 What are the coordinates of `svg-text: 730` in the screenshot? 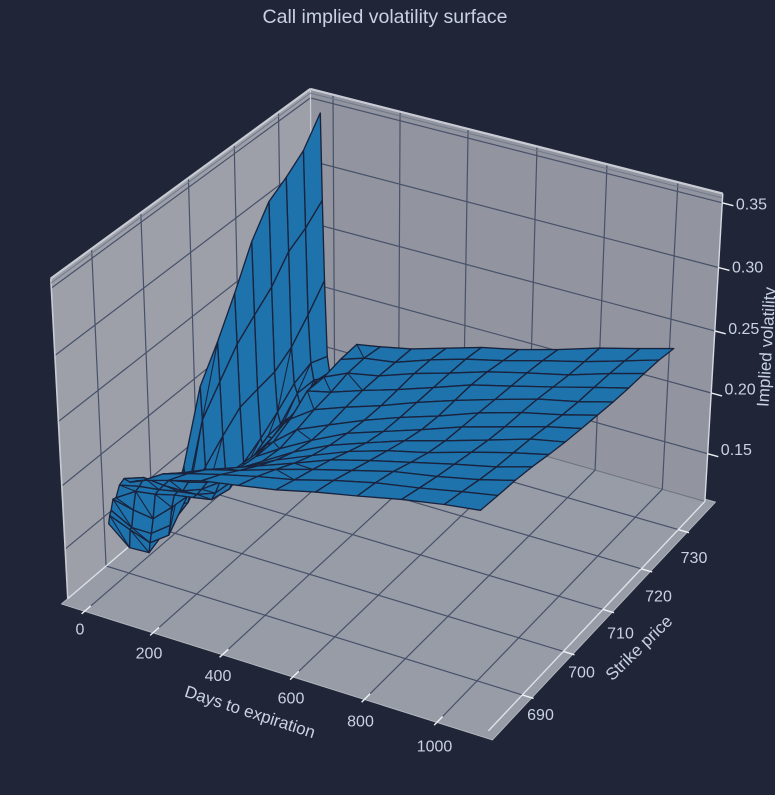 It's located at (694, 558).